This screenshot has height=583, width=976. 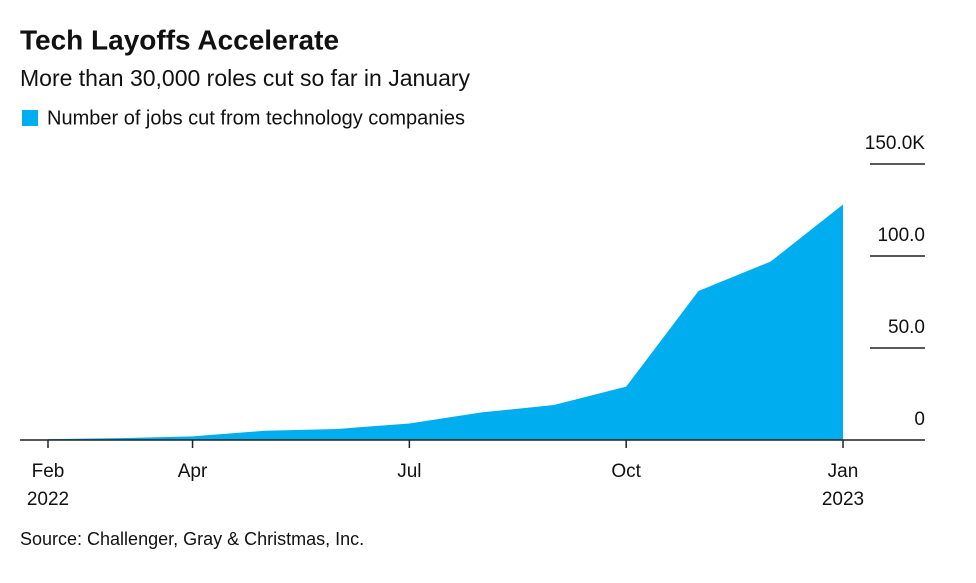 I want to click on x-tick-label: Jul, so click(x=409, y=471).